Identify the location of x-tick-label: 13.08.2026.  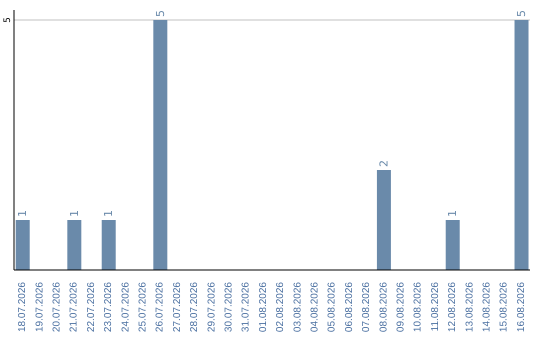
(470, 307).